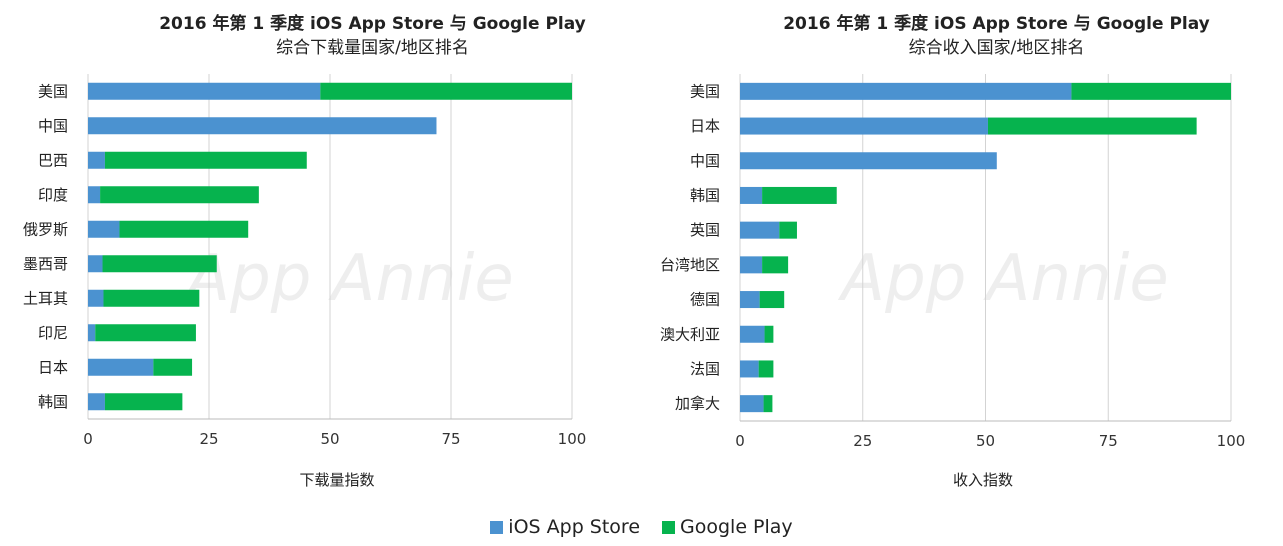 The height and width of the screenshot is (546, 1283). Describe the element at coordinates (45, 264) in the screenshot. I see `download-category-label: 墨西哥` at that location.